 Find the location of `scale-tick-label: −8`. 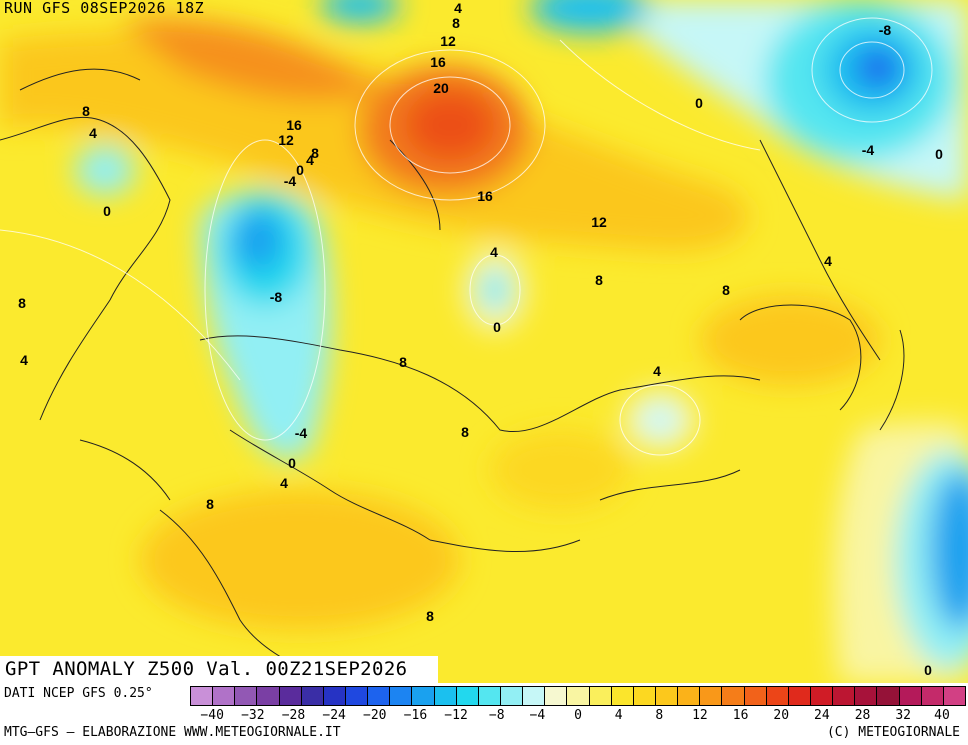

scale-tick-label: −8 is located at coordinates (496, 715).